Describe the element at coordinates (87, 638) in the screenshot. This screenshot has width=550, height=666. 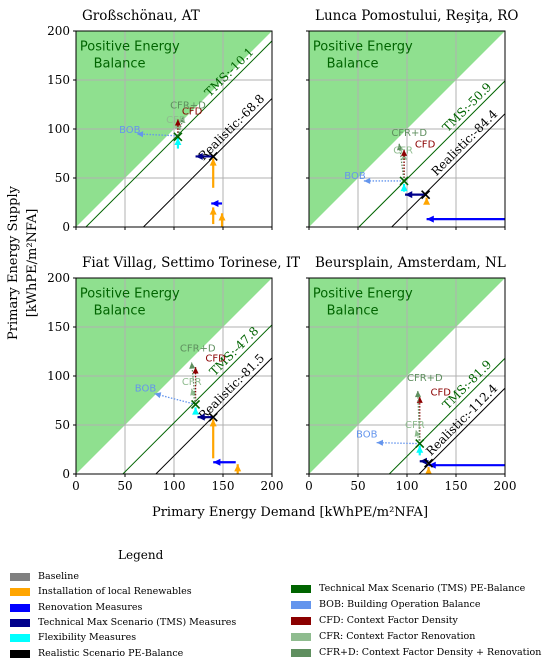
I see `legend-label: Flexibility Measures` at that location.